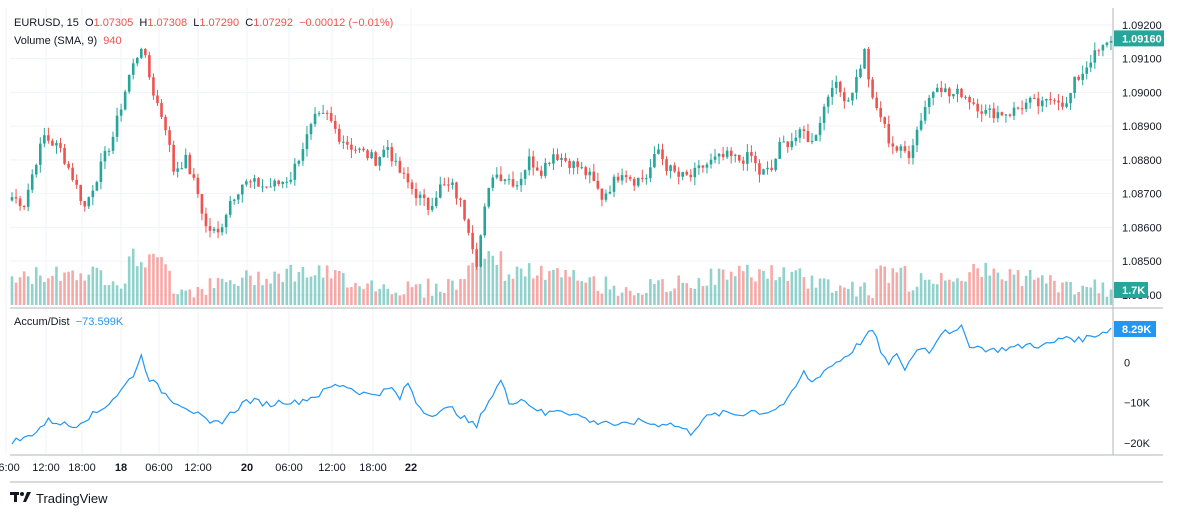 Image resolution: width=1189 pixels, height=518 pixels. Describe the element at coordinates (1142, 93) in the screenshot. I see `price-tick-label: 1.09000` at that location.